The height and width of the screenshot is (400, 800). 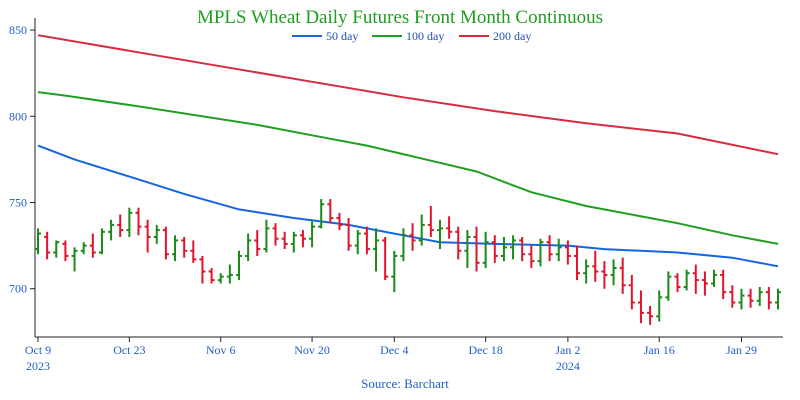 What do you see at coordinates (18, 203) in the screenshot?
I see `y-tick-label: 750` at bounding box center [18, 203].